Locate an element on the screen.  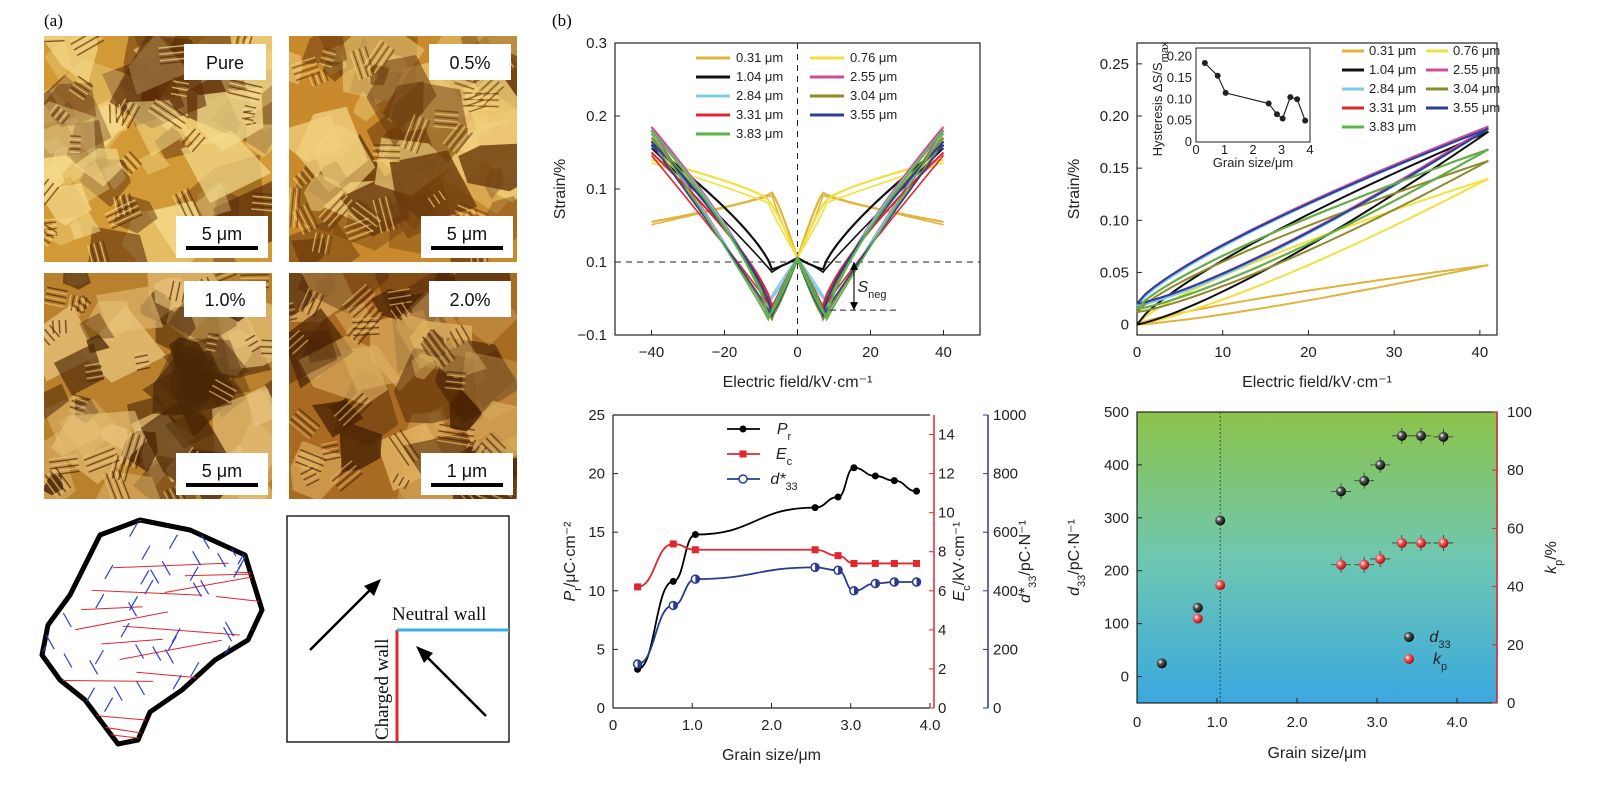
legend-label: 1.04 μm is located at coordinates (759, 76).